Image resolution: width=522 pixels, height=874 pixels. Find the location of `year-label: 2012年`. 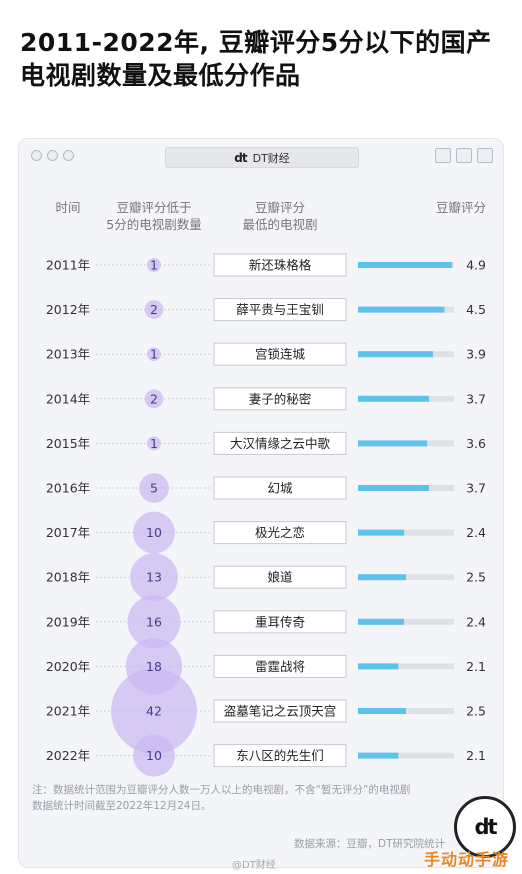

year-label: 2012年 is located at coordinates (68, 309).